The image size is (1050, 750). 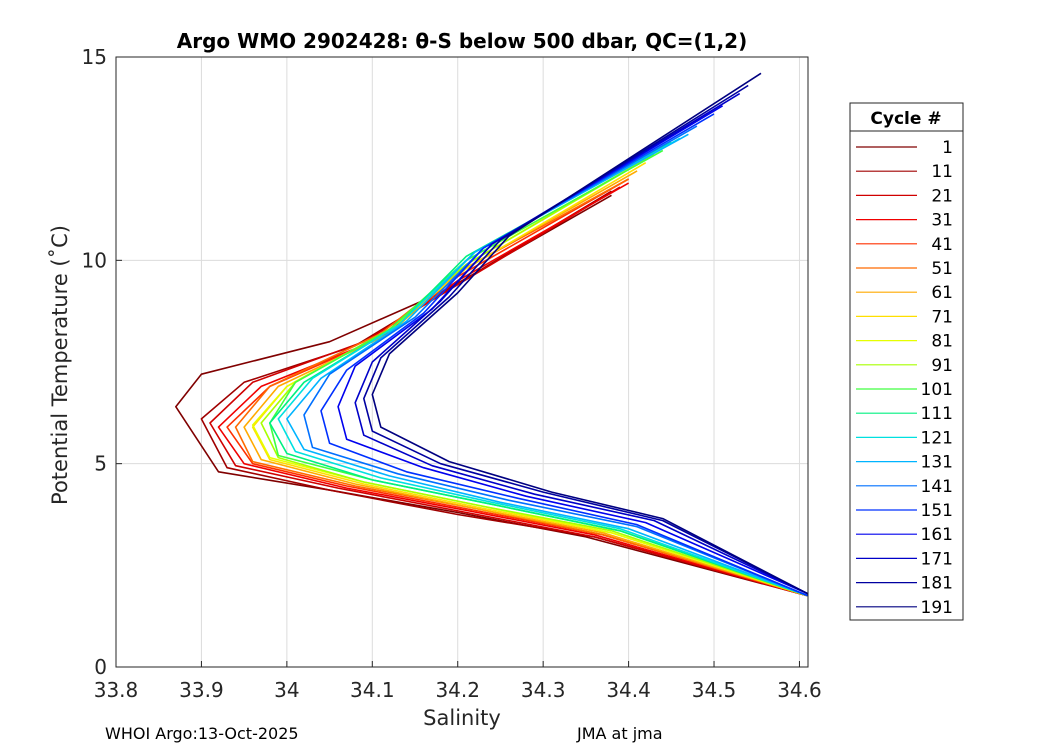 What do you see at coordinates (937, 511) in the screenshot?
I see `legend-label: 151` at bounding box center [937, 511].